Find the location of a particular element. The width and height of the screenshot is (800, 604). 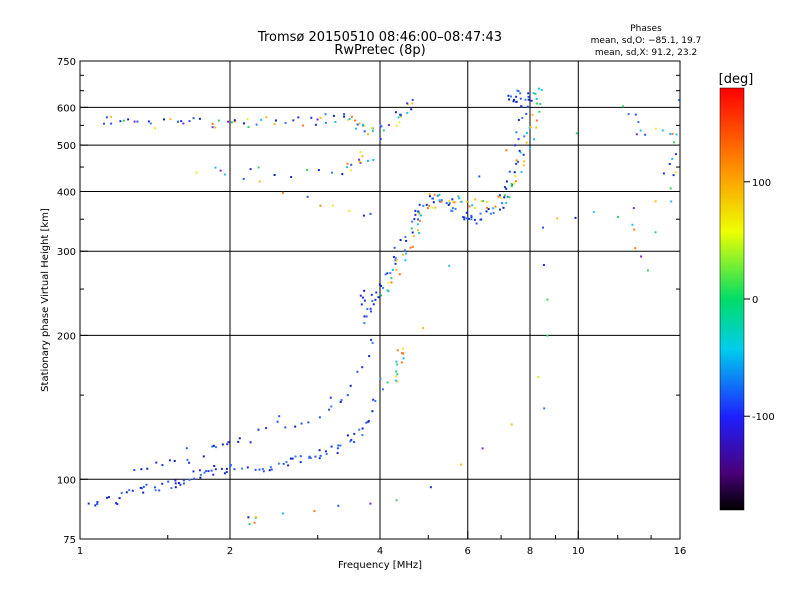

x-tick-label: 10 is located at coordinates (578, 551).